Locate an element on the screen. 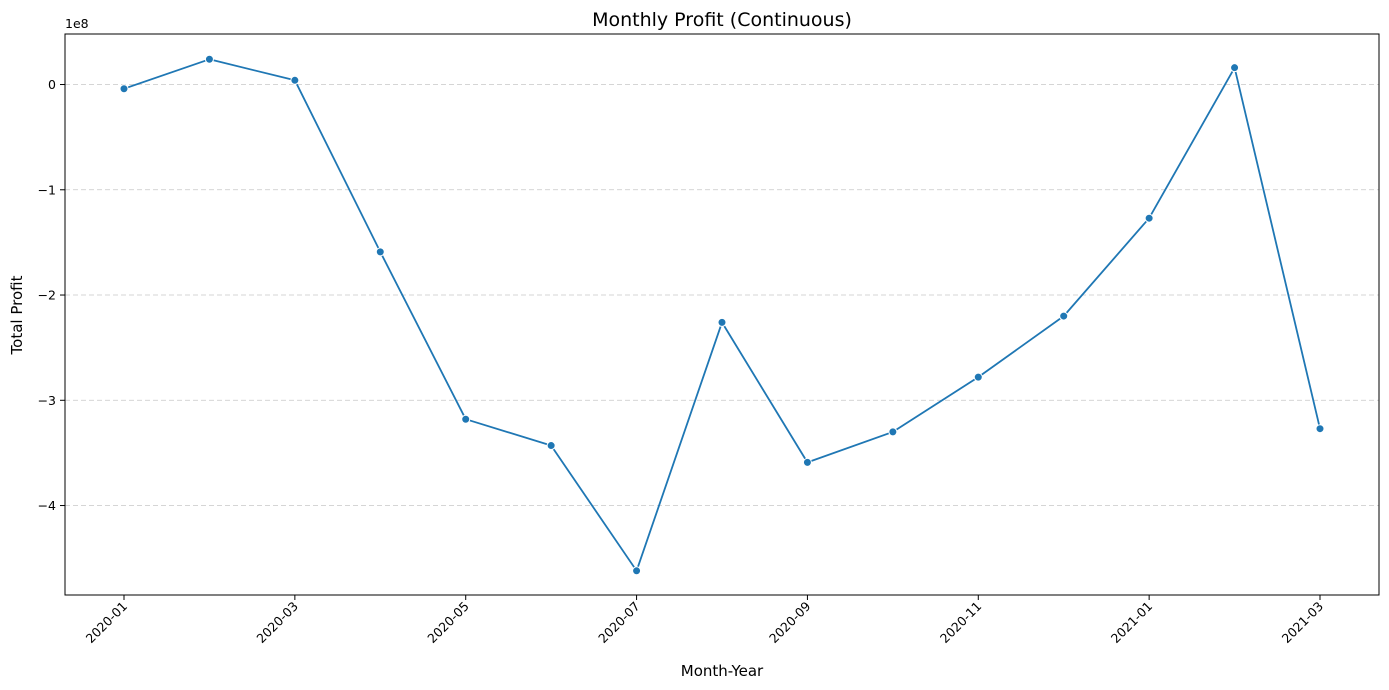 This screenshot has width=1389, height=690. y-offset-label: 1e8 is located at coordinates (77, 23).